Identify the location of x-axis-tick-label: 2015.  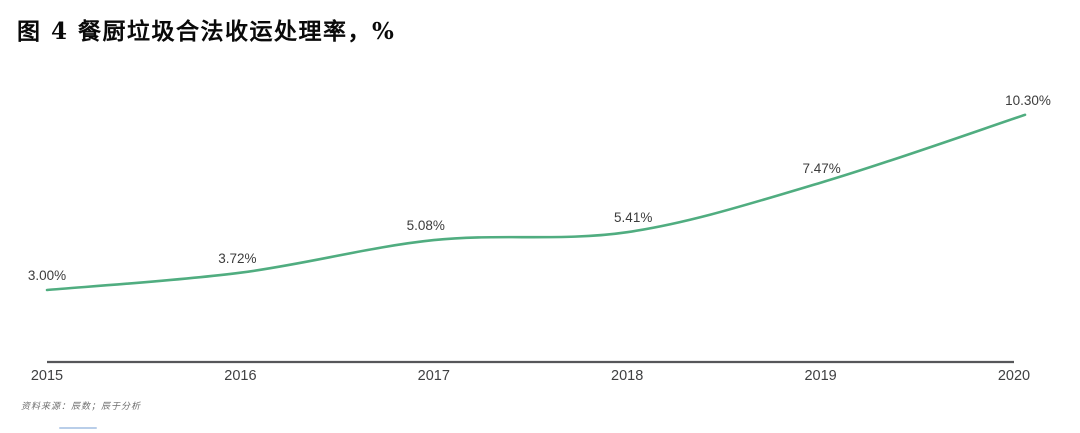
(47, 376).